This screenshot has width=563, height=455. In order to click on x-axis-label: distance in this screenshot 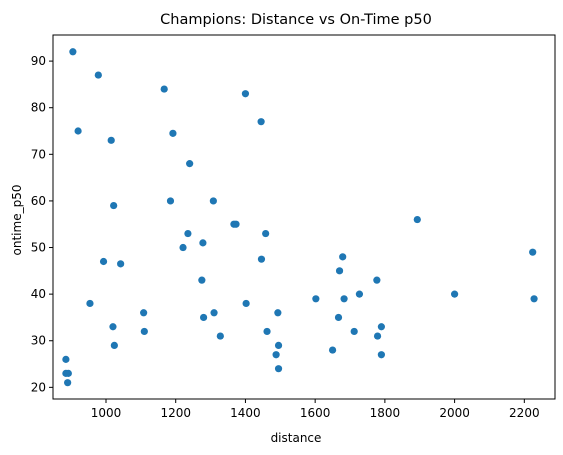, I will do `click(296, 438)`.